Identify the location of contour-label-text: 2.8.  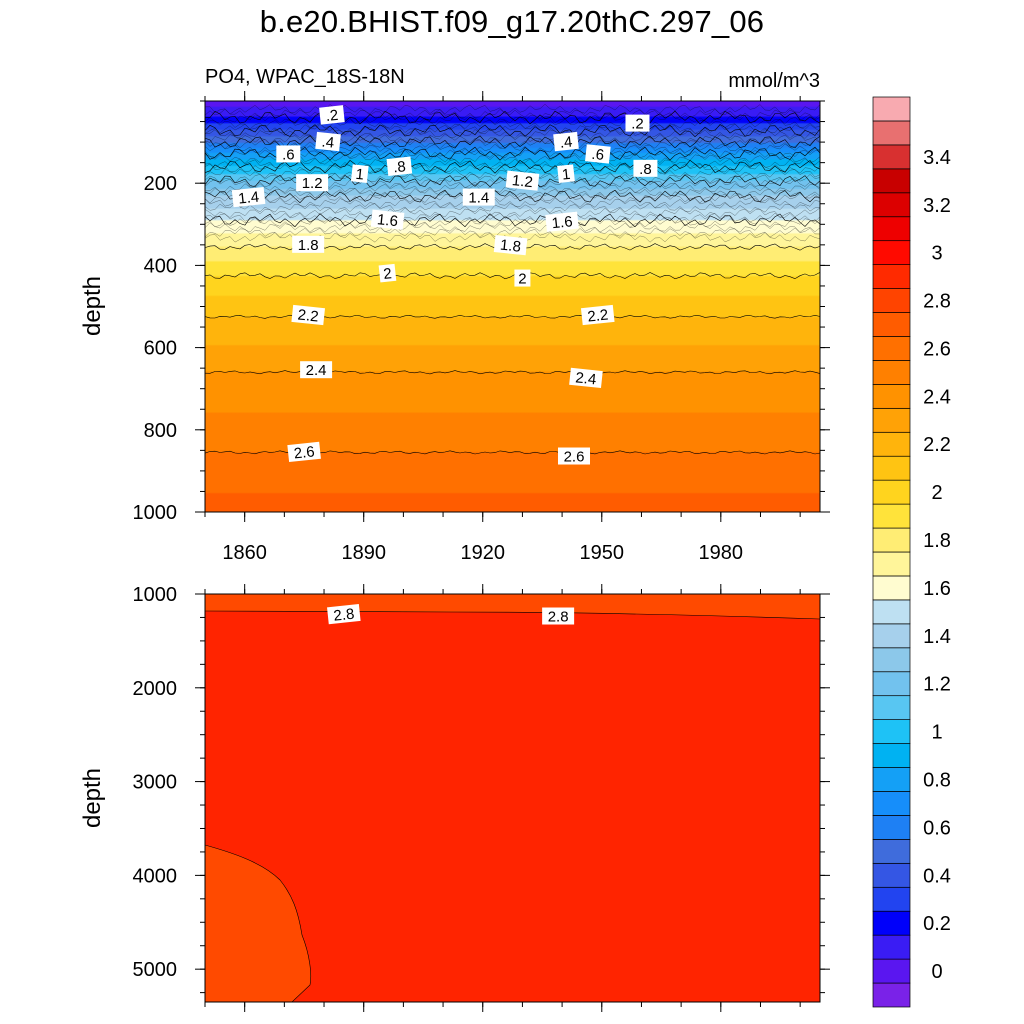
(558, 617).